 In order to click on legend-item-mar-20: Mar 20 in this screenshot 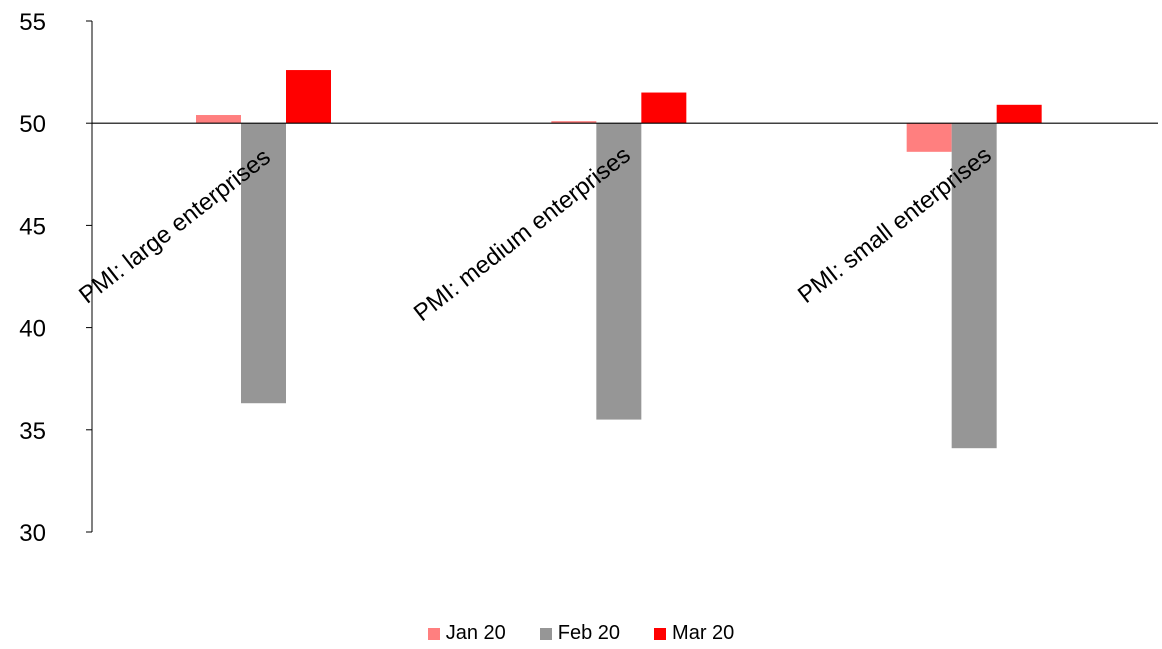, I will do `click(694, 633)`.